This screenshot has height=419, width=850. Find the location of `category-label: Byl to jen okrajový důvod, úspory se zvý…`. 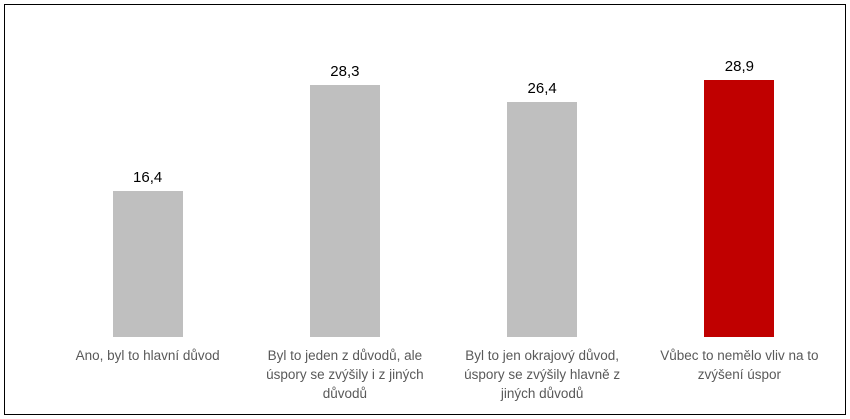

category-label: Byl to jen okrajový důvod, úspory se zvý… is located at coordinates (542, 374).